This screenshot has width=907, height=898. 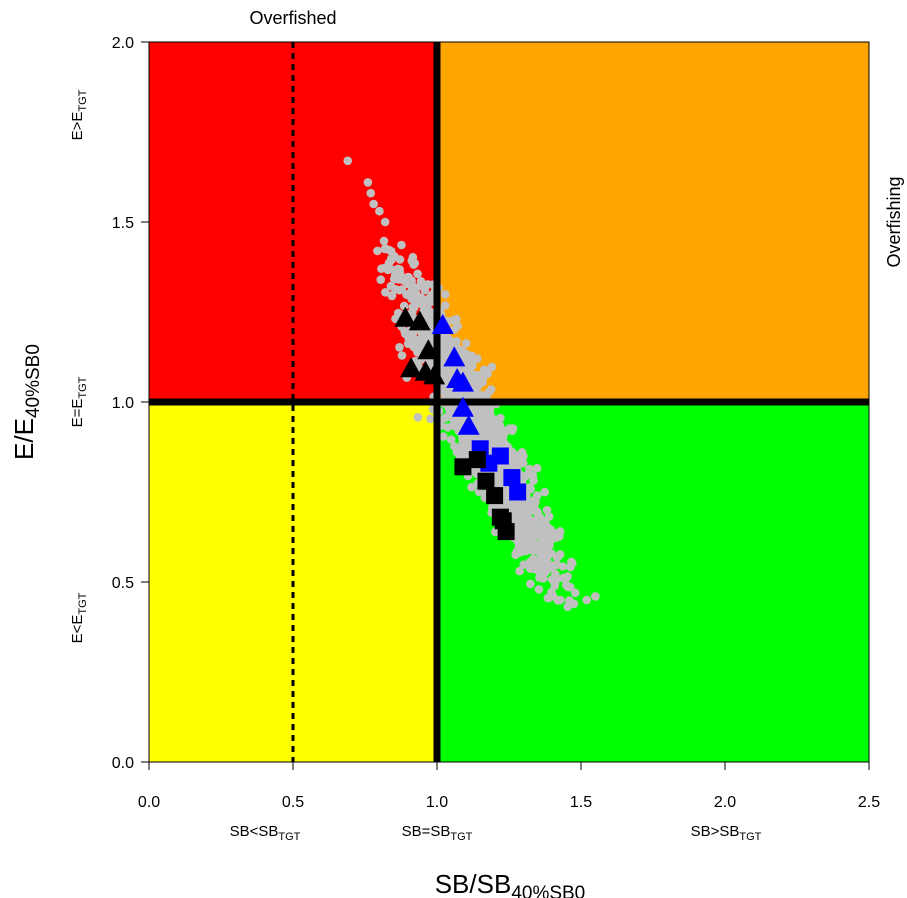 What do you see at coordinates (509, 786) in the screenshot?
I see `x-axis: 0.0 0.5 1.0 1.5 2.0 2.5` at bounding box center [509, 786].